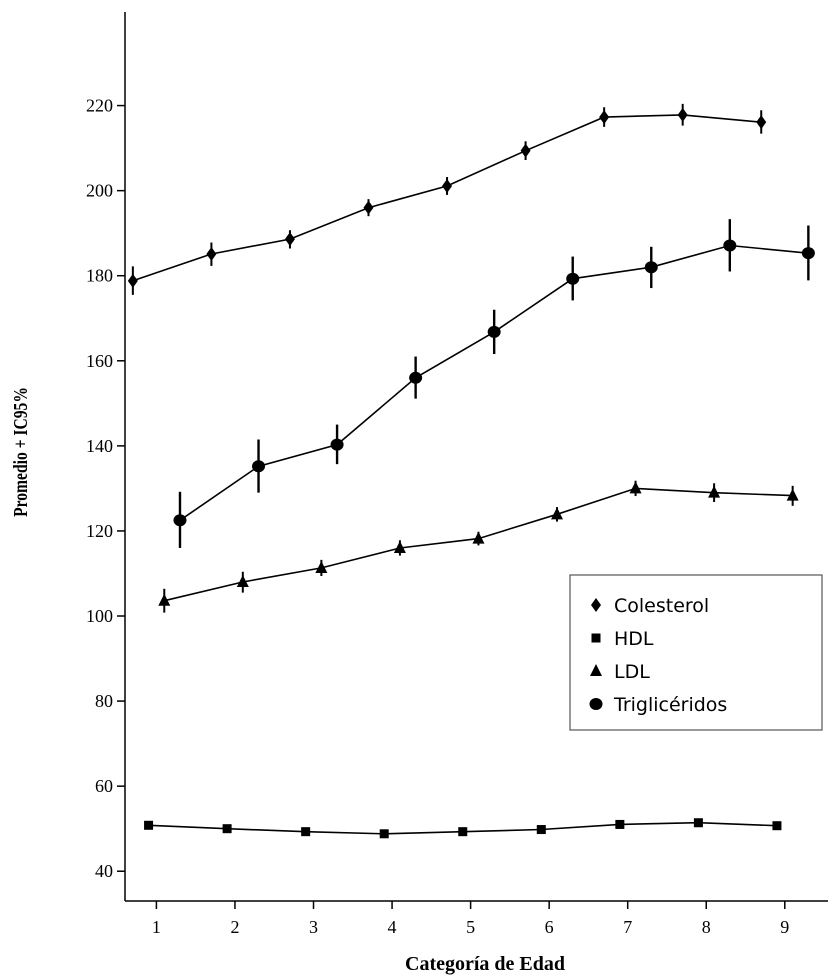 The width and height of the screenshot is (832, 976). I want to click on y-tick-label: 180, so click(99, 276).